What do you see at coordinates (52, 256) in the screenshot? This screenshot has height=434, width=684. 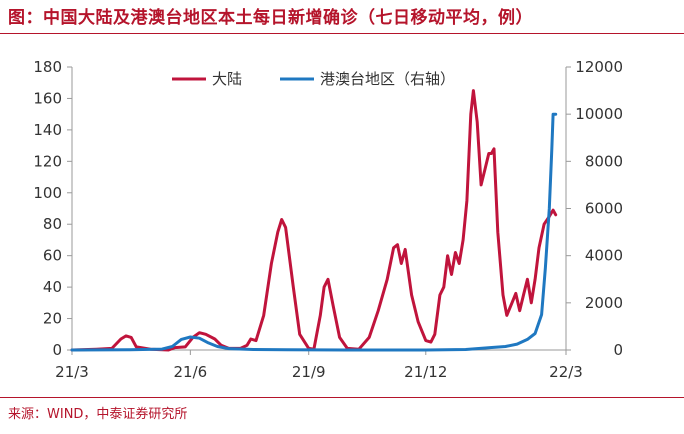 I see `y-left-tick-label: 60` at bounding box center [52, 256].